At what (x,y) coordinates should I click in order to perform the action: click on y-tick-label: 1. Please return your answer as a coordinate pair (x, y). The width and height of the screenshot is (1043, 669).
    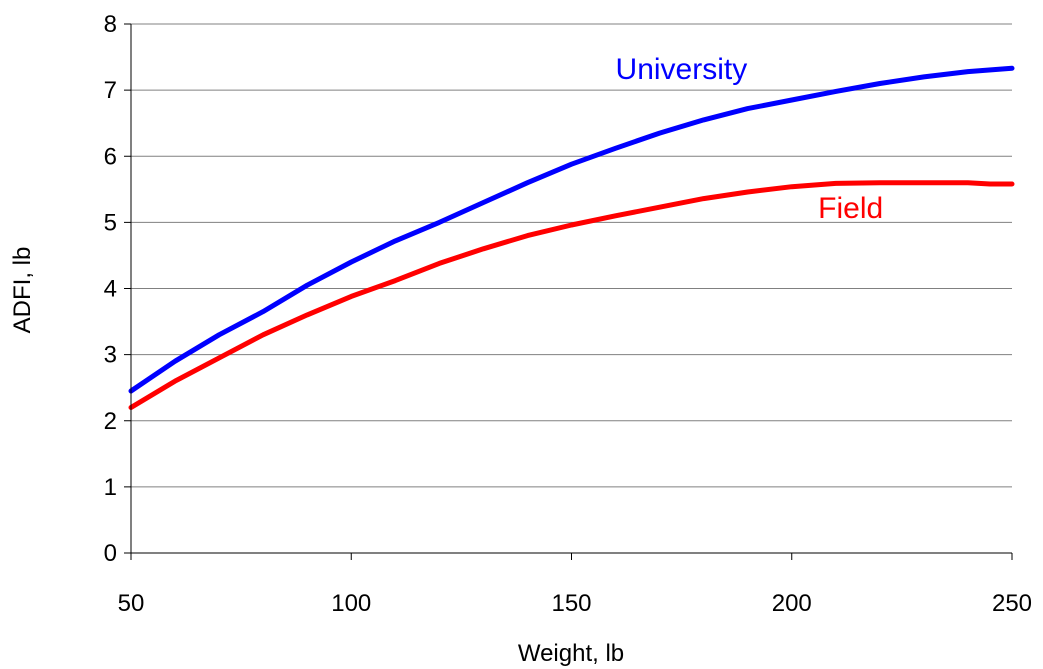
    Looking at the image, I should click on (110, 487).